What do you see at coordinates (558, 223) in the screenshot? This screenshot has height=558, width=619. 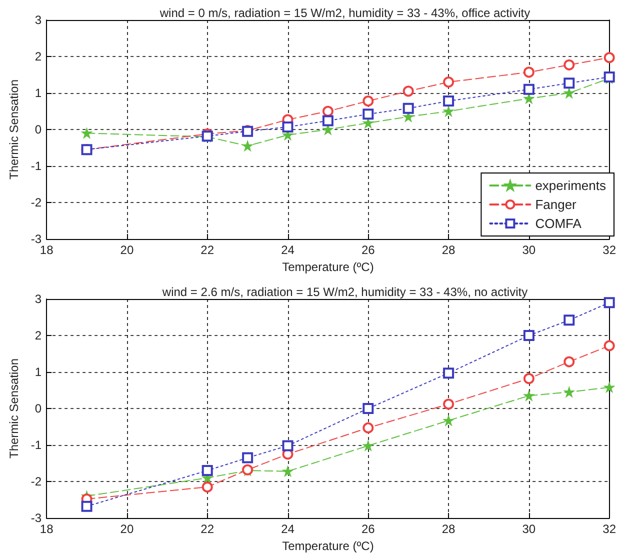 I see `legend-label: COMFA` at bounding box center [558, 223].